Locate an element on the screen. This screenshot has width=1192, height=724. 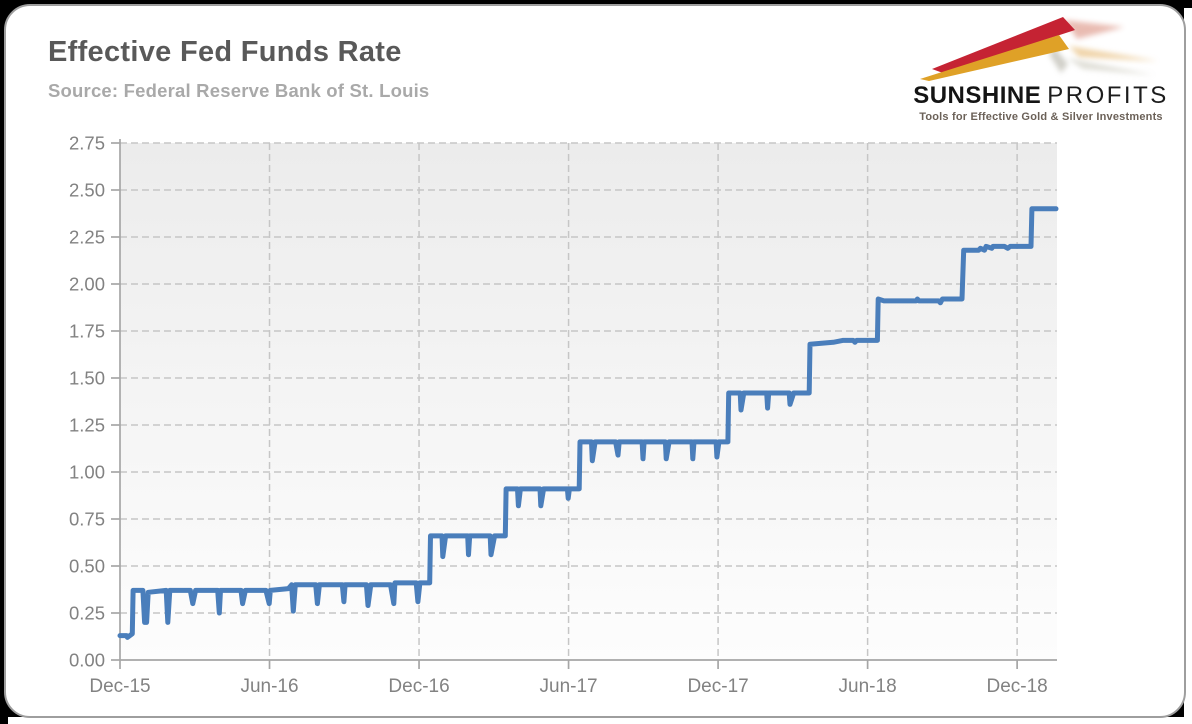
sunshine-profits-arrows-icon is located at coordinates (1039, 49).